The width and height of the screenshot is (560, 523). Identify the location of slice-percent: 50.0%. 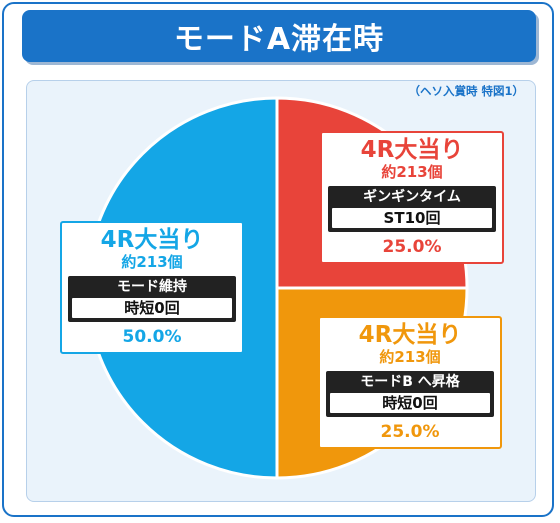
(152, 337).